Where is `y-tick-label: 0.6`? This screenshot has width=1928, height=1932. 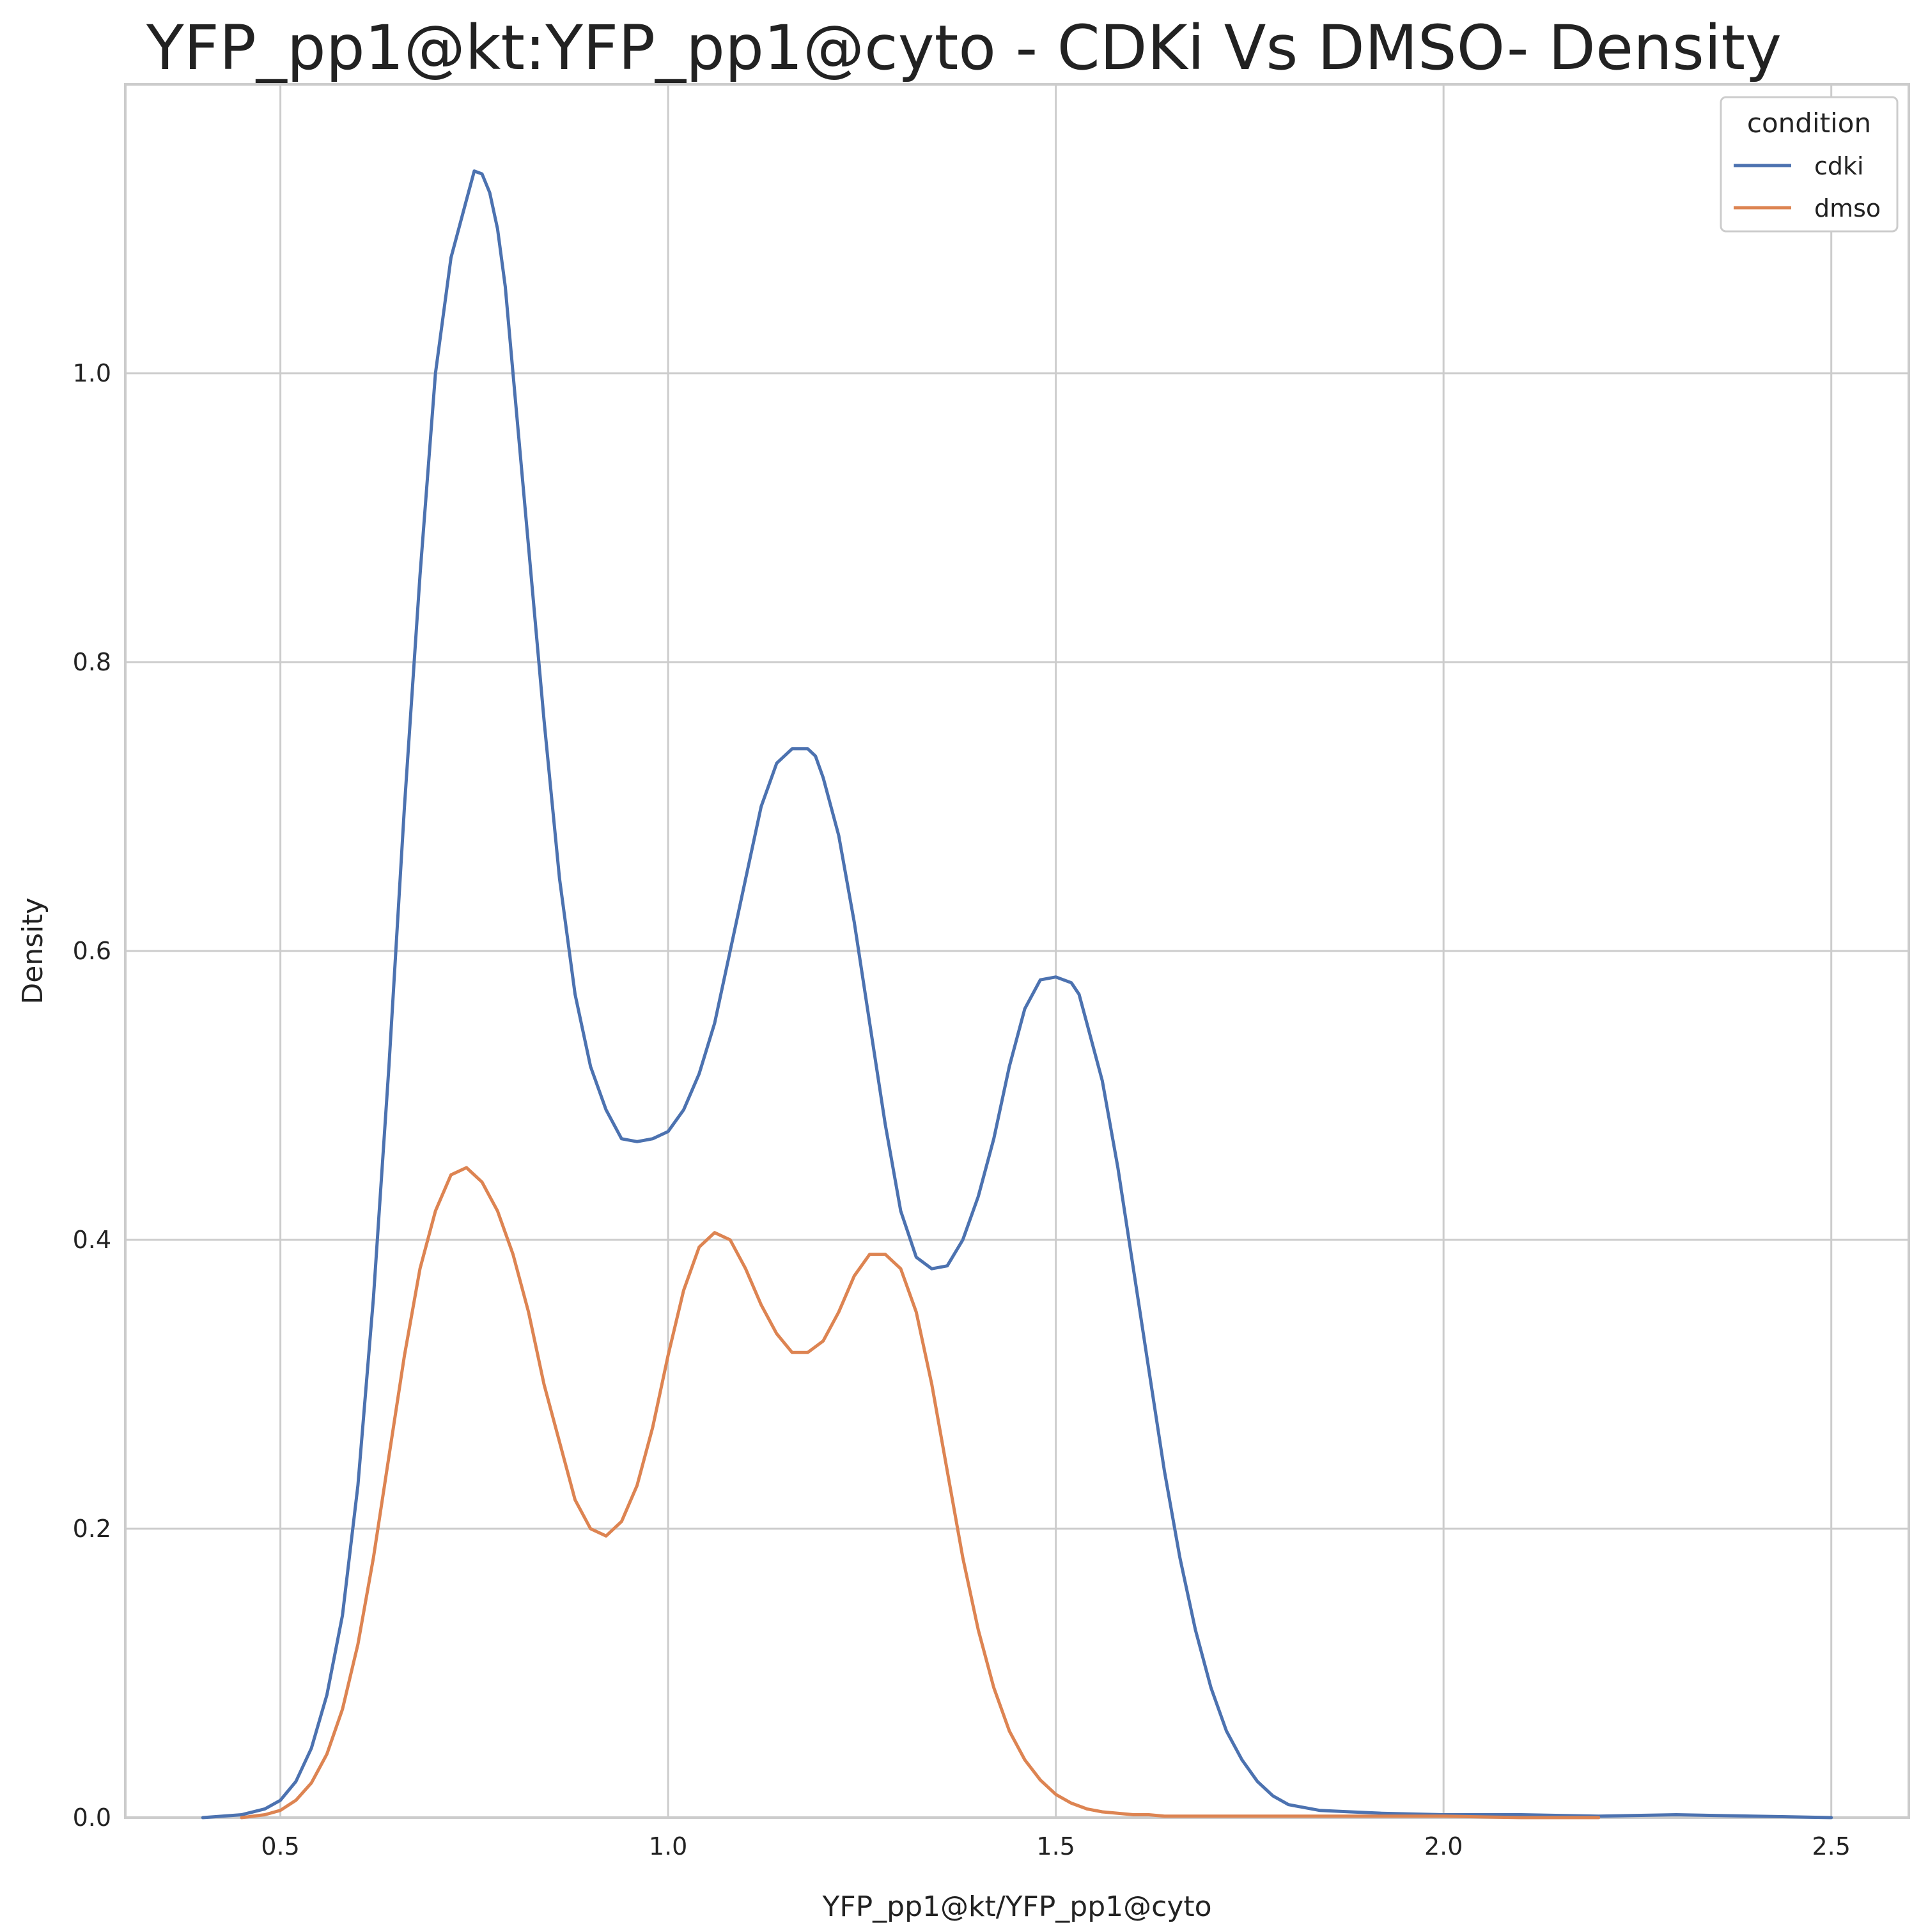 y-tick-label: 0.6 is located at coordinates (92, 951).